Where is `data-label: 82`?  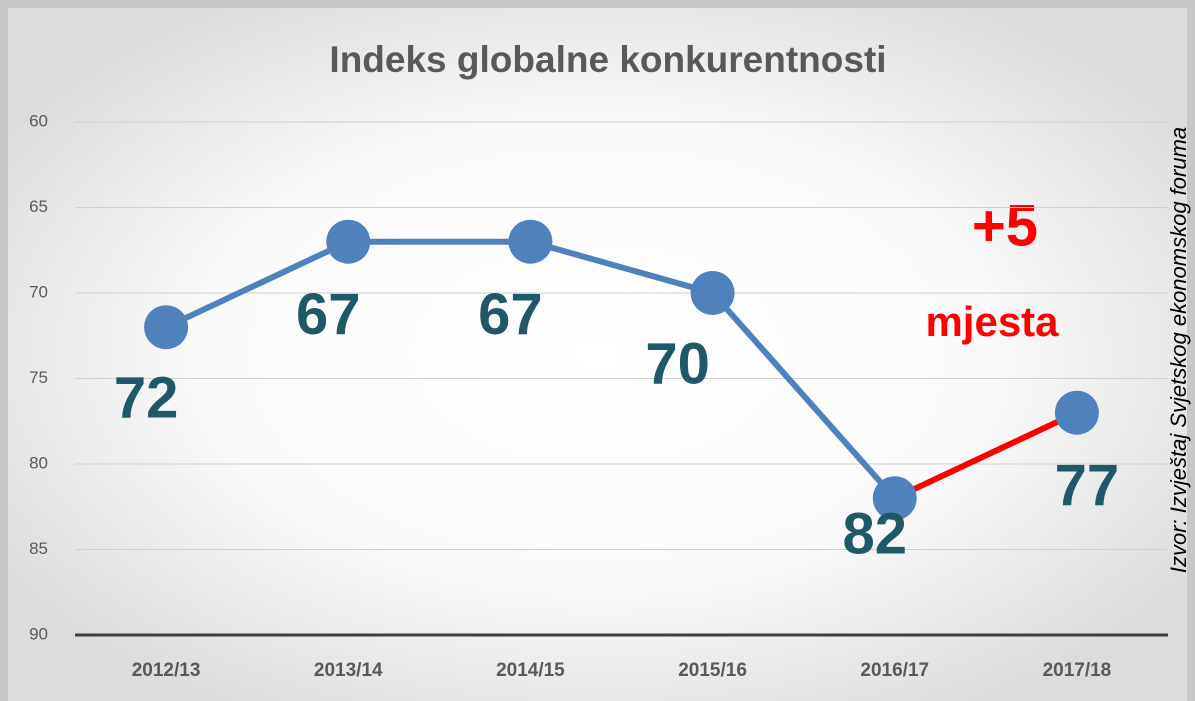 data-label: 82 is located at coordinates (874, 534).